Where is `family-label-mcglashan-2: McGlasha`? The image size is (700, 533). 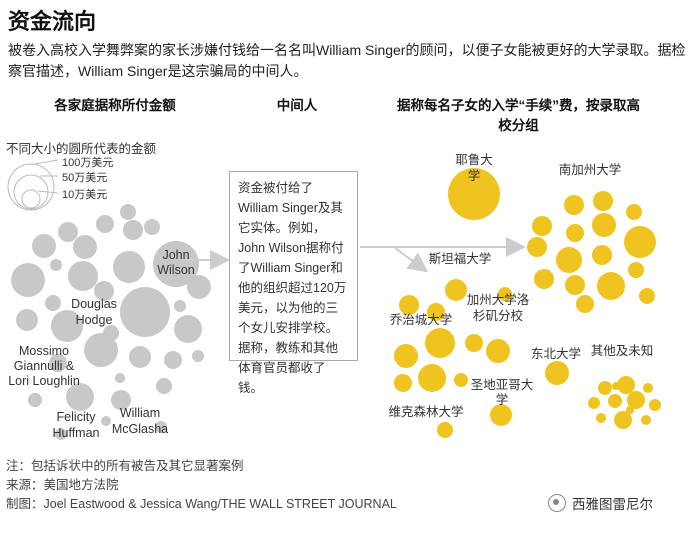 family-label-mcglashan-2: McGlasha is located at coordinates (140, 429).